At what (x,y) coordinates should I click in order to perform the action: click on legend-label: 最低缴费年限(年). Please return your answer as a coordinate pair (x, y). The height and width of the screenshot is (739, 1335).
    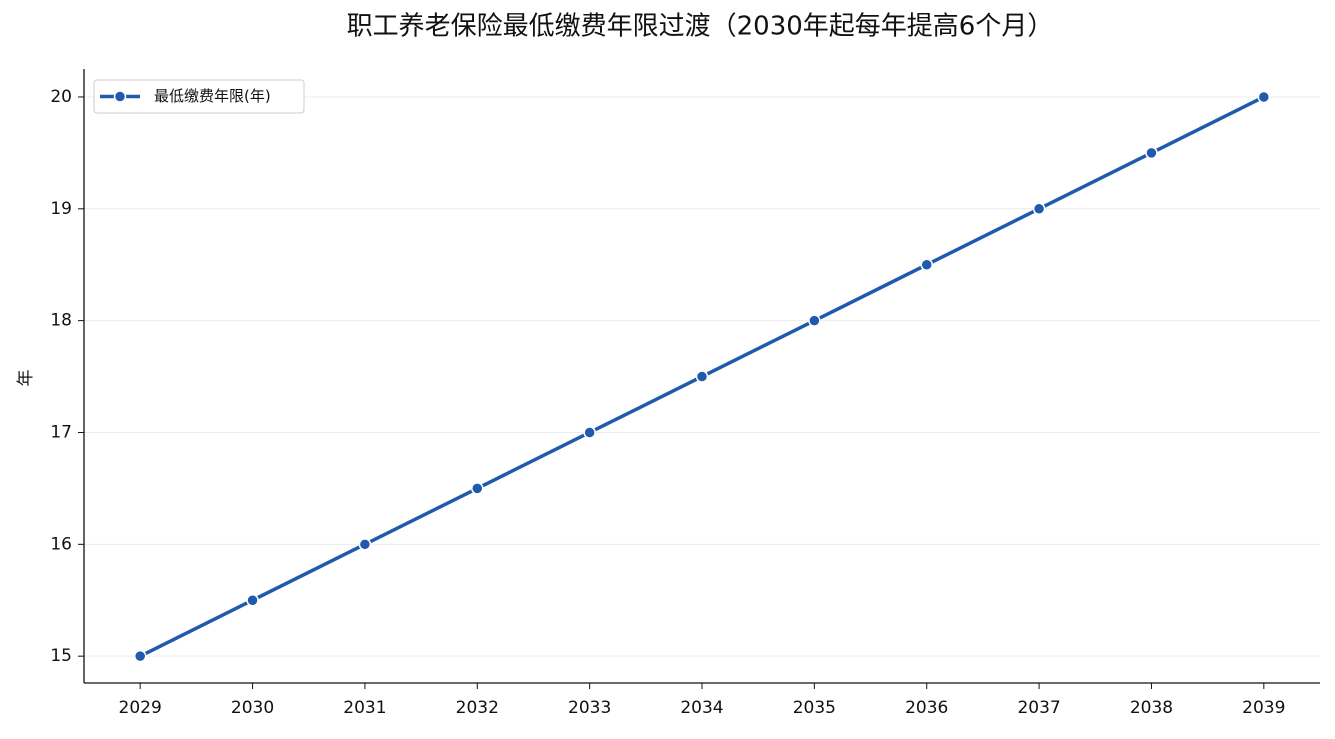
    Looking at the image, I should click on (212, 96).